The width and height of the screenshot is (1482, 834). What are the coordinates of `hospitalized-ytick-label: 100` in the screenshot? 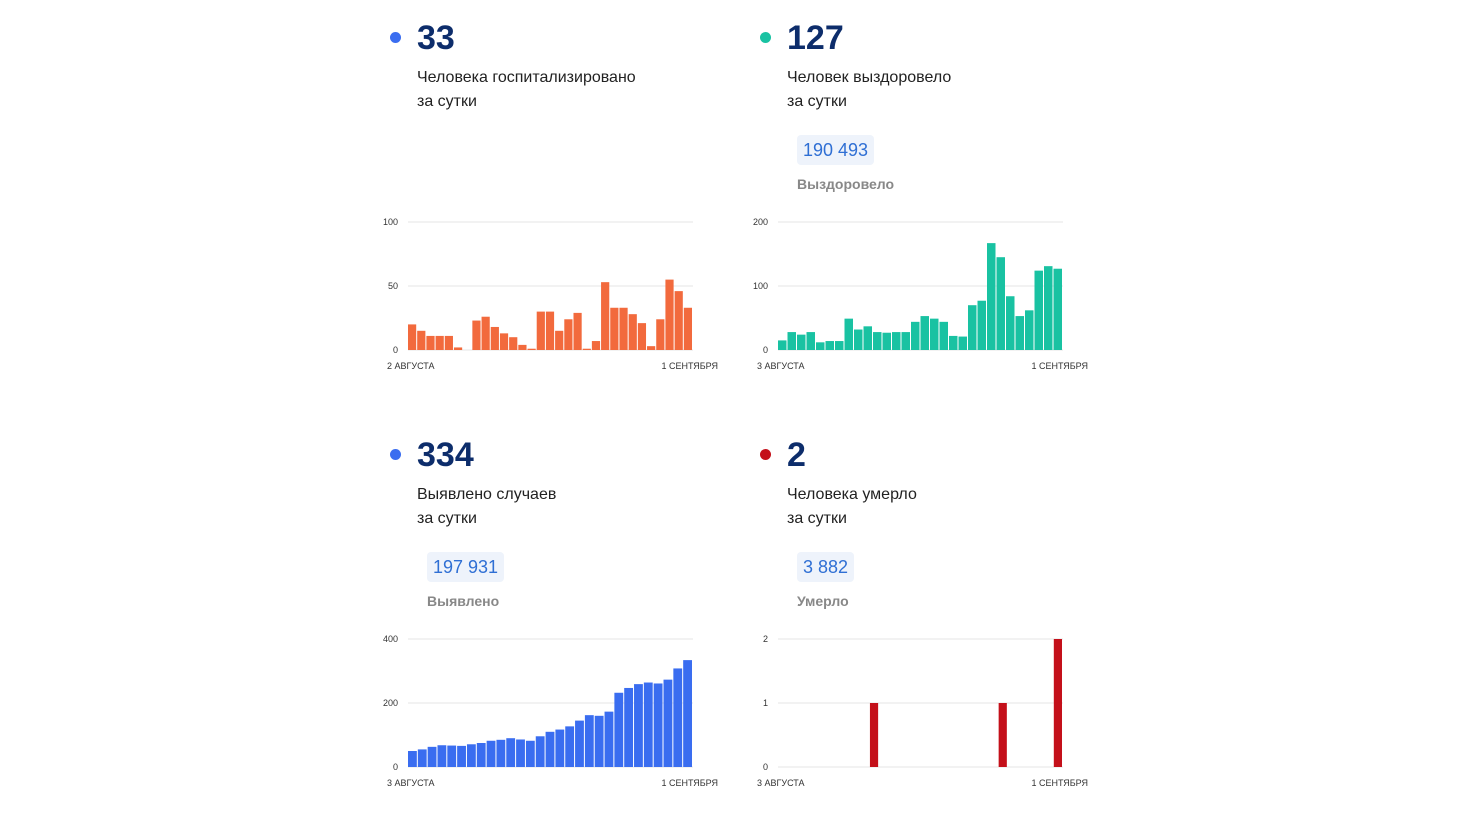 It's located at (390, 222).